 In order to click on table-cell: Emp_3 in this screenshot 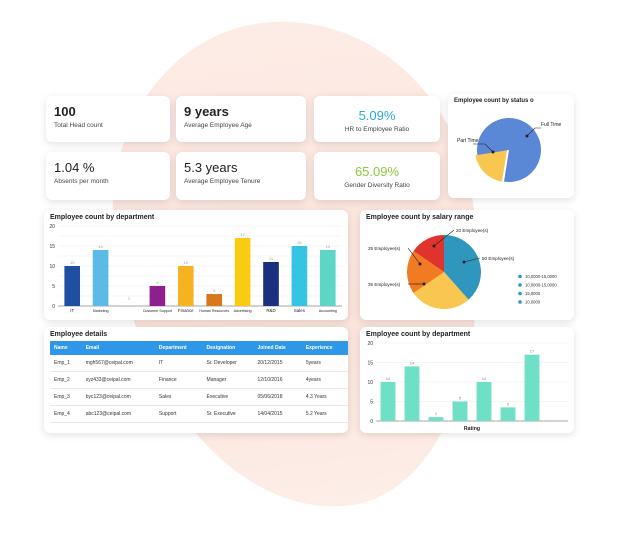, I will do `click(66, 397)`.